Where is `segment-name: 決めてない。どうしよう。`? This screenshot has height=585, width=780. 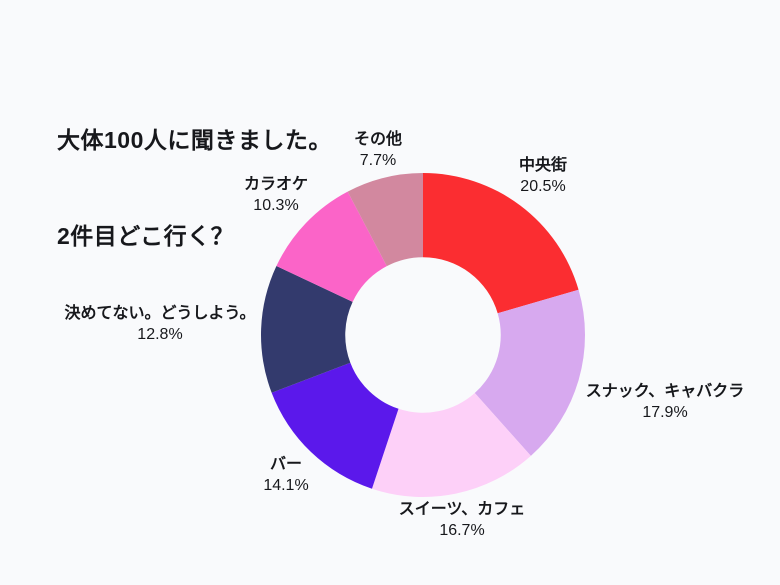
segment-name: 決めてない。どうしよう。 is located at coordinates (160, 313).